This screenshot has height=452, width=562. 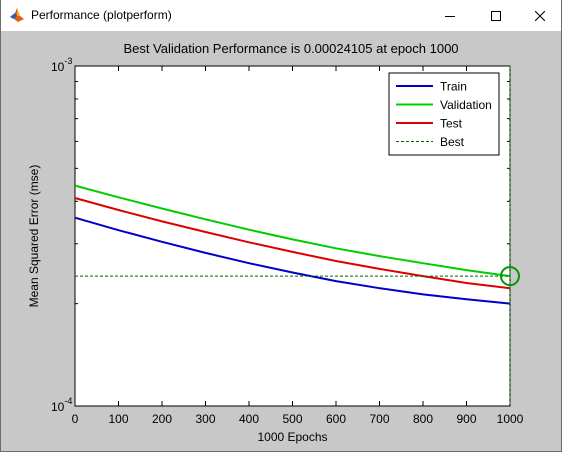 What do you see at coordinates (453, 87) in the screenshot?
I see `legend-label-train: Train` at bounding box center [453, 87].